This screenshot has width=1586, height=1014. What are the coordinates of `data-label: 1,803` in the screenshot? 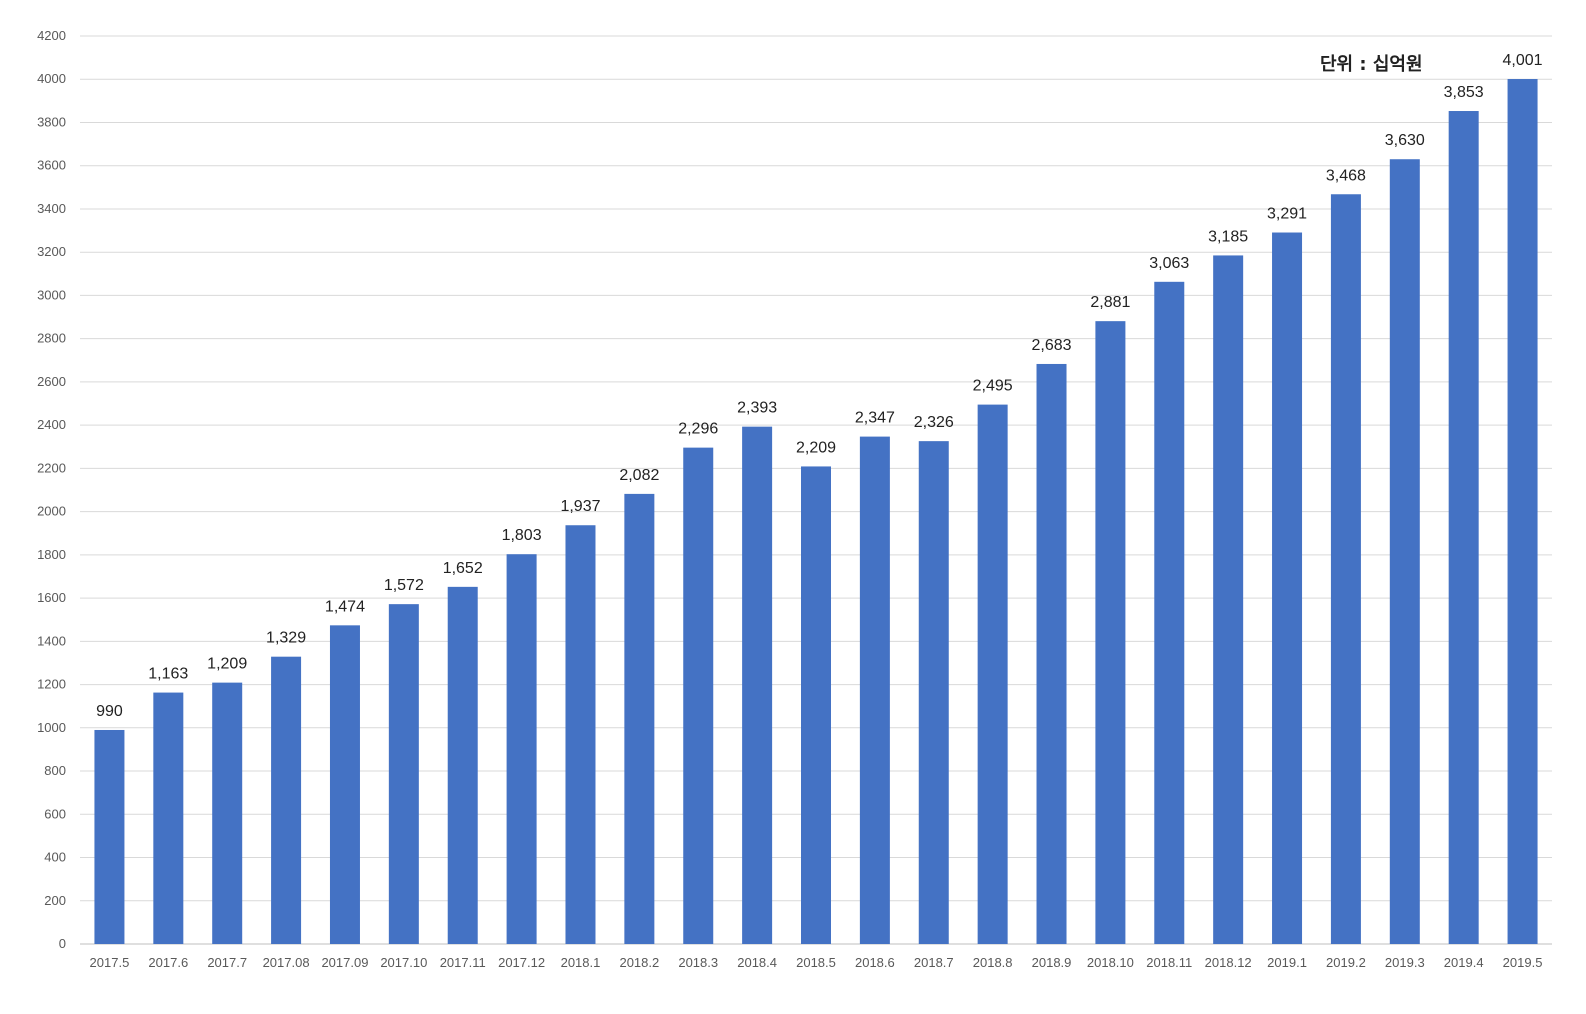 It's located at (522, 535).